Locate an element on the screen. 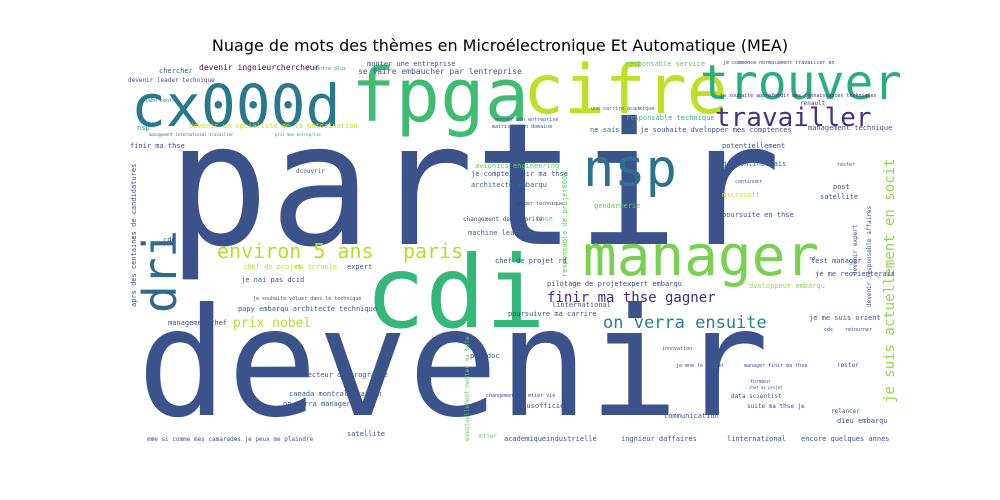  cloud-word: monter son entreprise is located at coordinates (527, 120).